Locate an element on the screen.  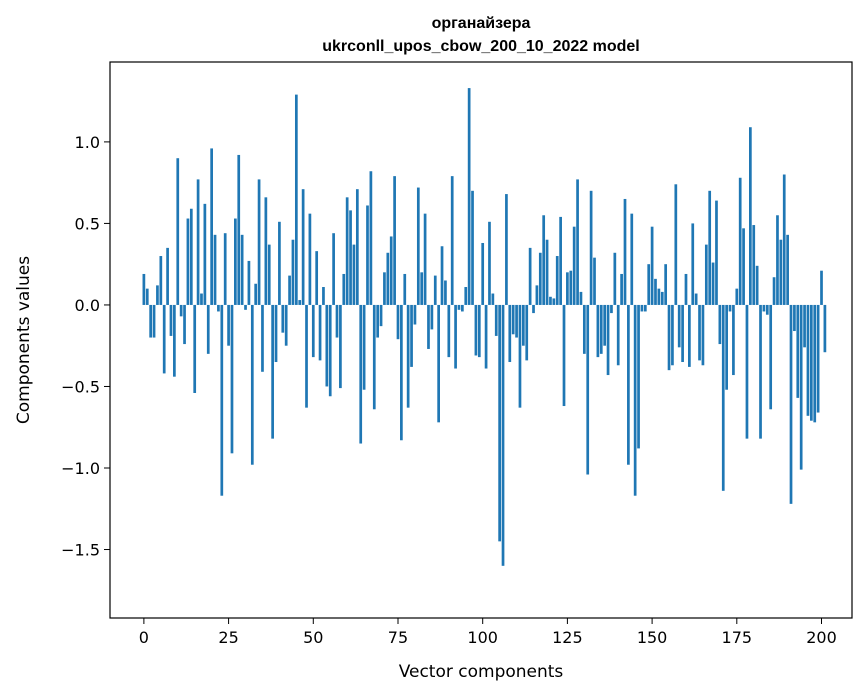
y-axis-ticks: −1.5 −1.0 −0.5 0.0 0.5 1.0 is located at coordinates (85, 346).